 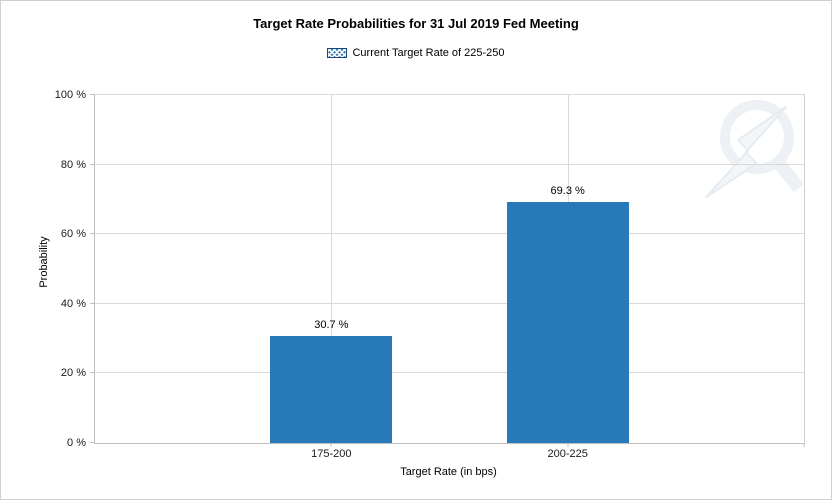 I want to click on legend-swatch-hatched-icon, so click(x=337, y=53).